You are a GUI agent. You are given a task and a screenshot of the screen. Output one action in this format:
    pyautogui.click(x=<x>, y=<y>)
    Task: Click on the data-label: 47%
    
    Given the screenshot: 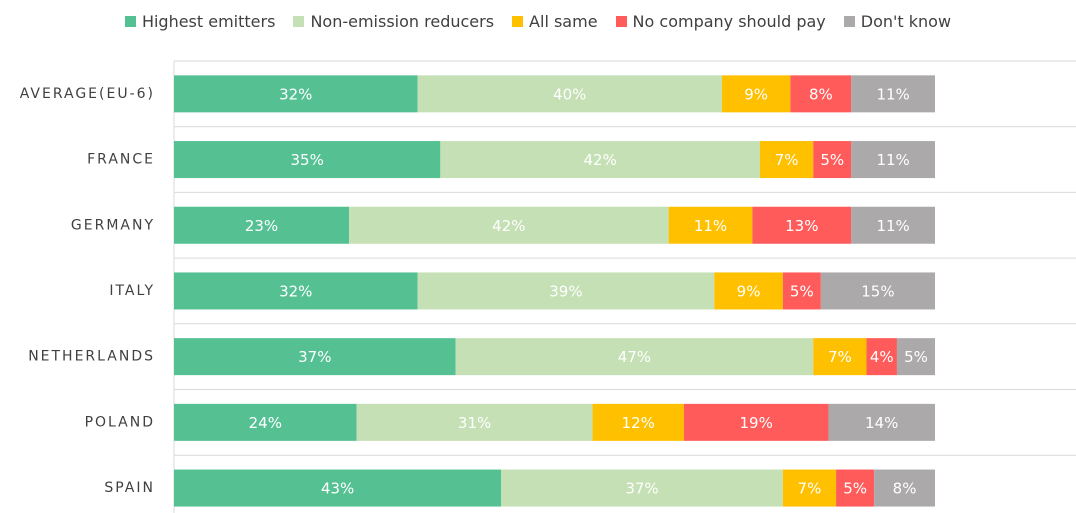 What is the action you would take?
    pyautogui.click(x=634, y=357)
    